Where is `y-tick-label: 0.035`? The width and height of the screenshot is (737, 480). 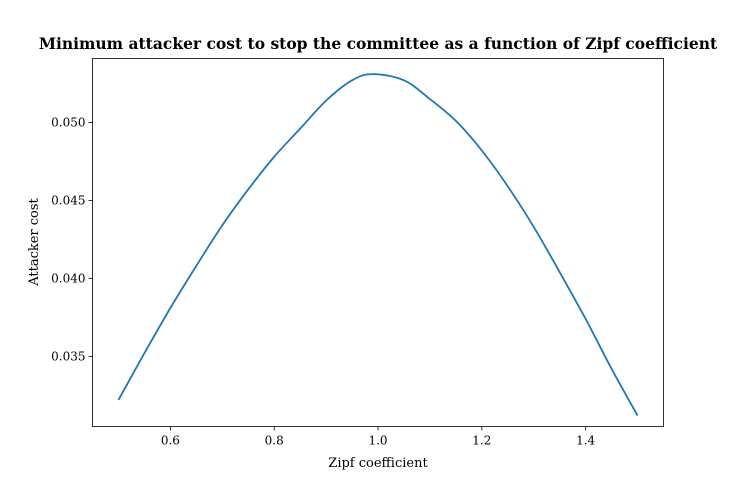
y-tick-label: 0.035 is located at coordinates (68, 356).